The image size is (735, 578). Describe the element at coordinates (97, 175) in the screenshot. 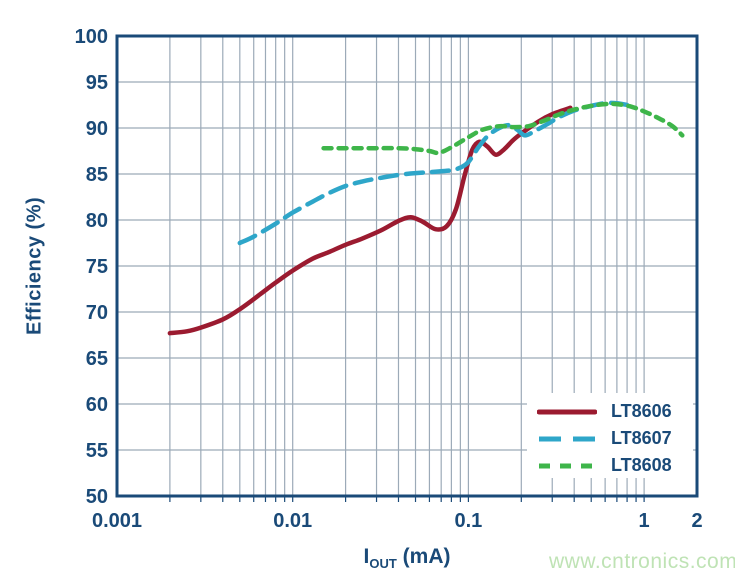

I see `svg-text: 85` at that location.